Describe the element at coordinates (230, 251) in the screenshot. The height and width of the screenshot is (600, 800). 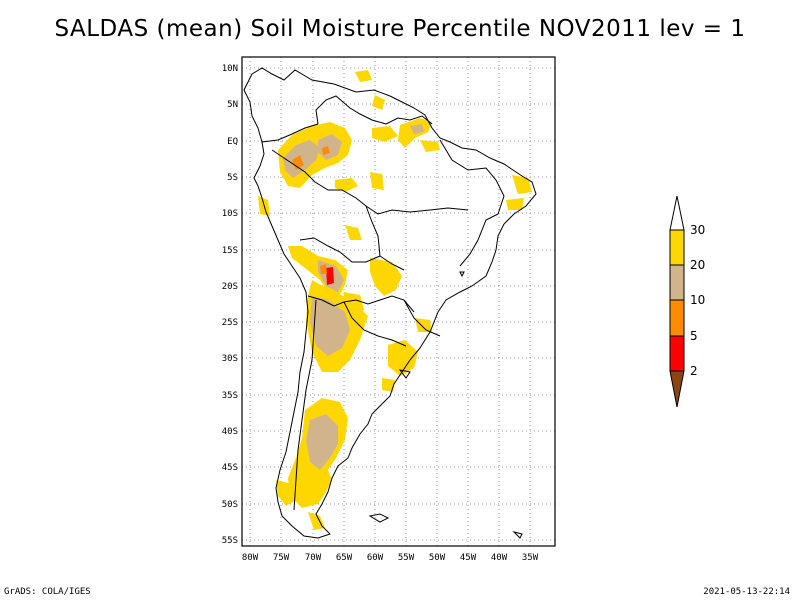
I see `lat-label: 15S` at that location.